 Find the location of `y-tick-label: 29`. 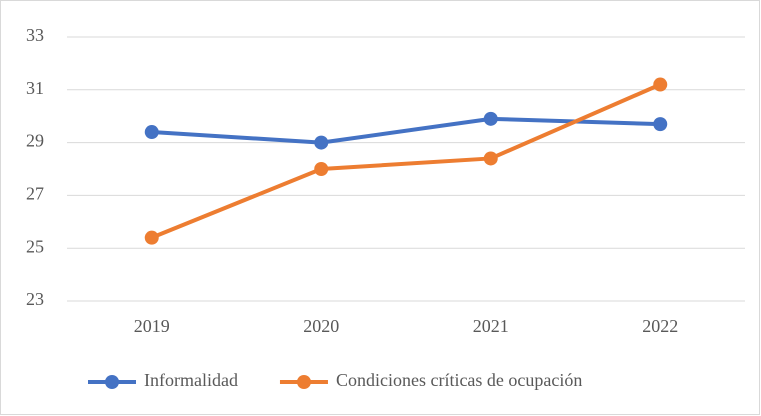

y-tick-label: 29 is located at coordinates (35, 141).